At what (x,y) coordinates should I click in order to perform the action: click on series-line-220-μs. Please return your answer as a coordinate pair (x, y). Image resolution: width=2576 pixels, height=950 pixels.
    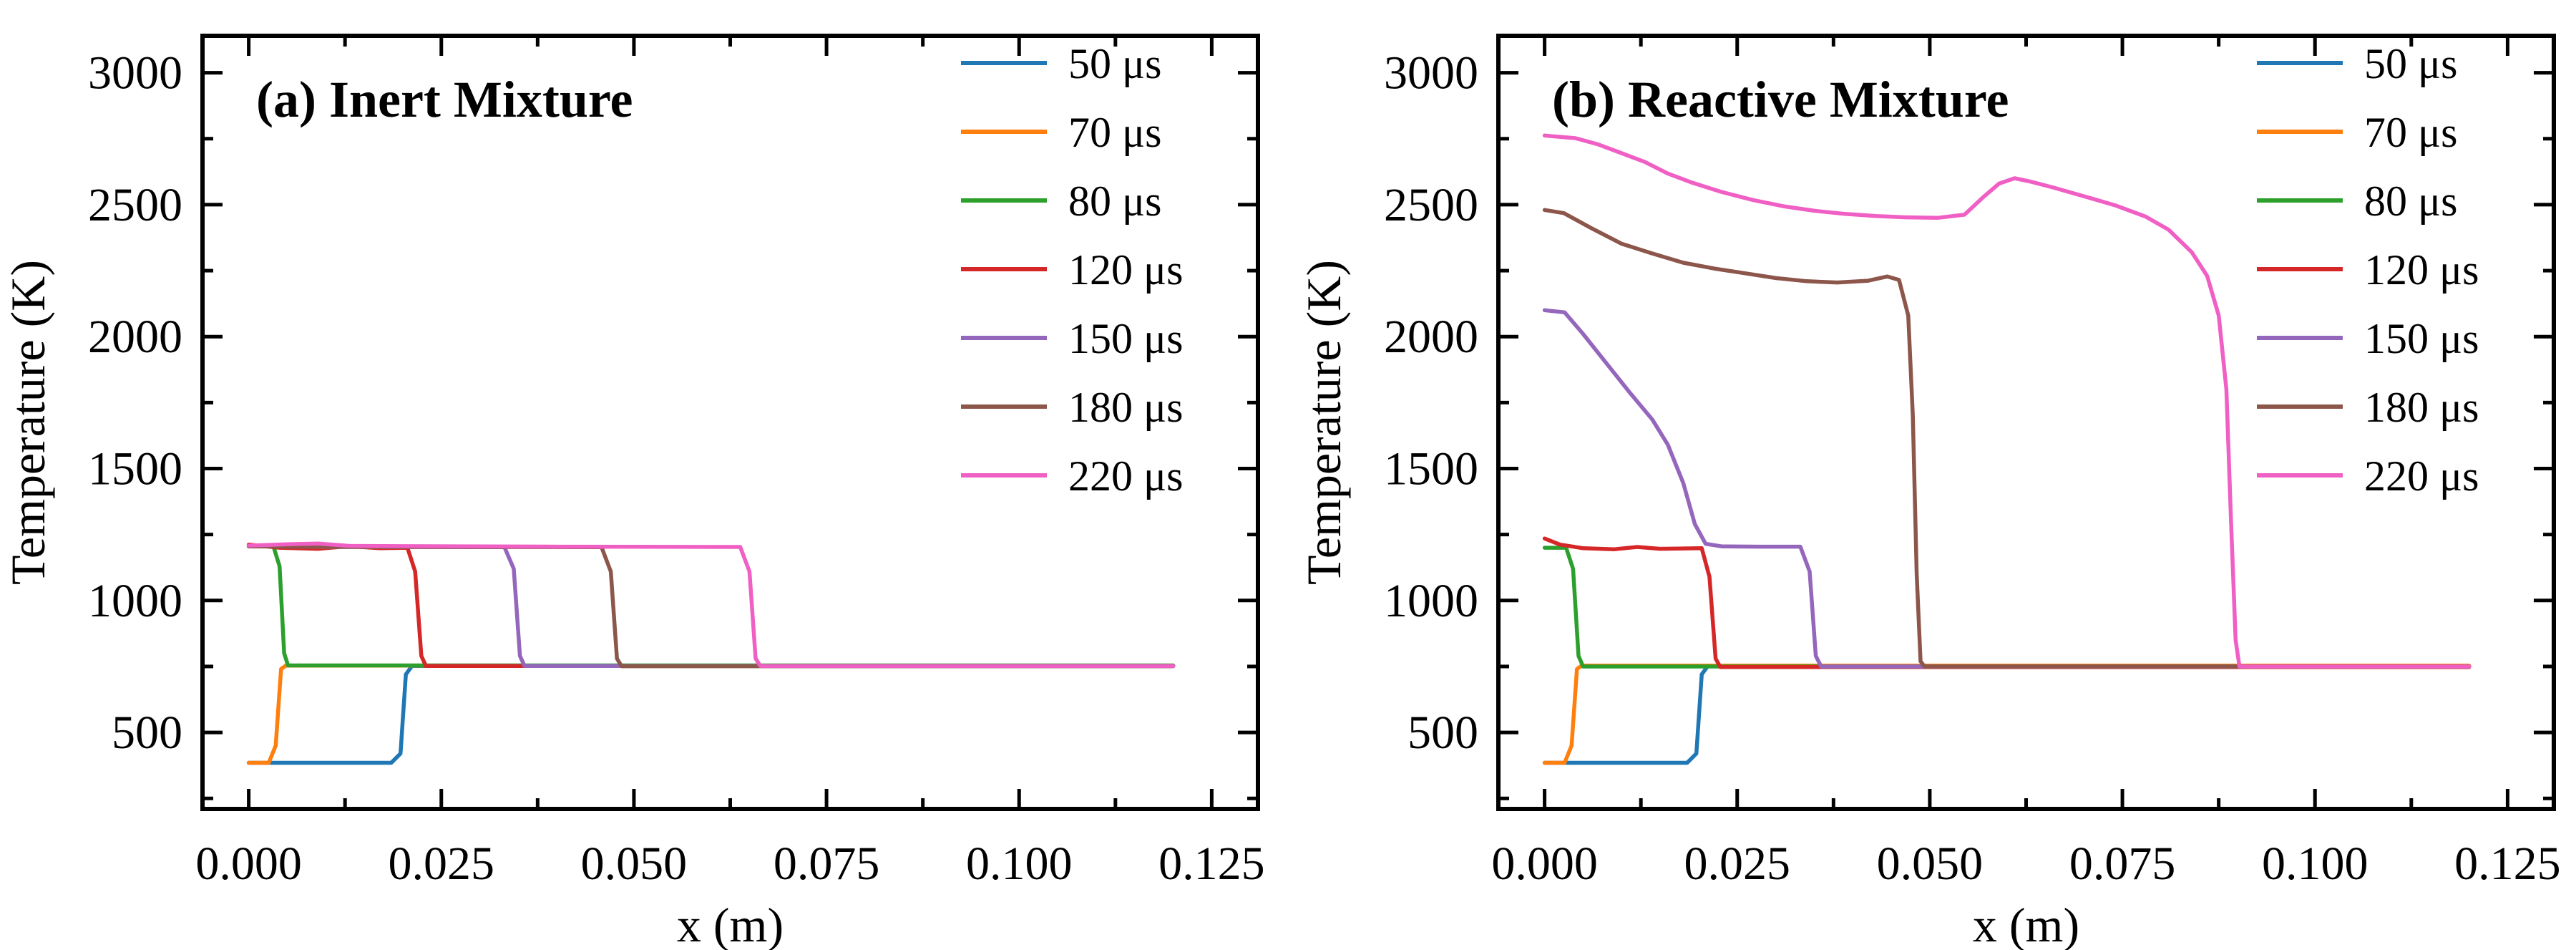
    Looking at the image, I should click on (711, 604).